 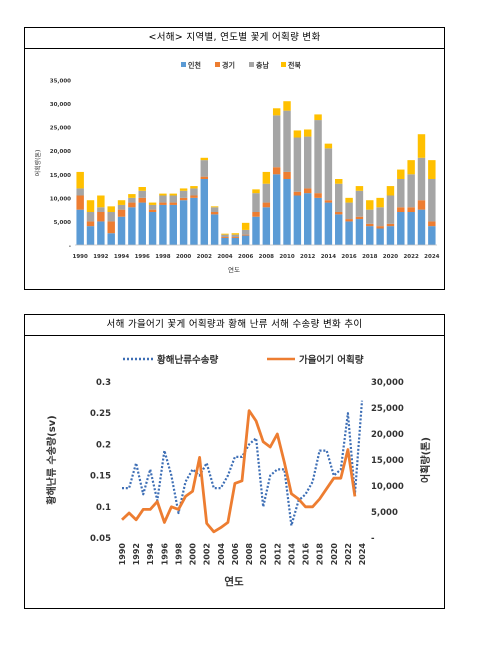 What do you see at coordinates (291, 554) in the screenshot?
I see `x-tick-label: 2014` at bounding box center [291, 554].